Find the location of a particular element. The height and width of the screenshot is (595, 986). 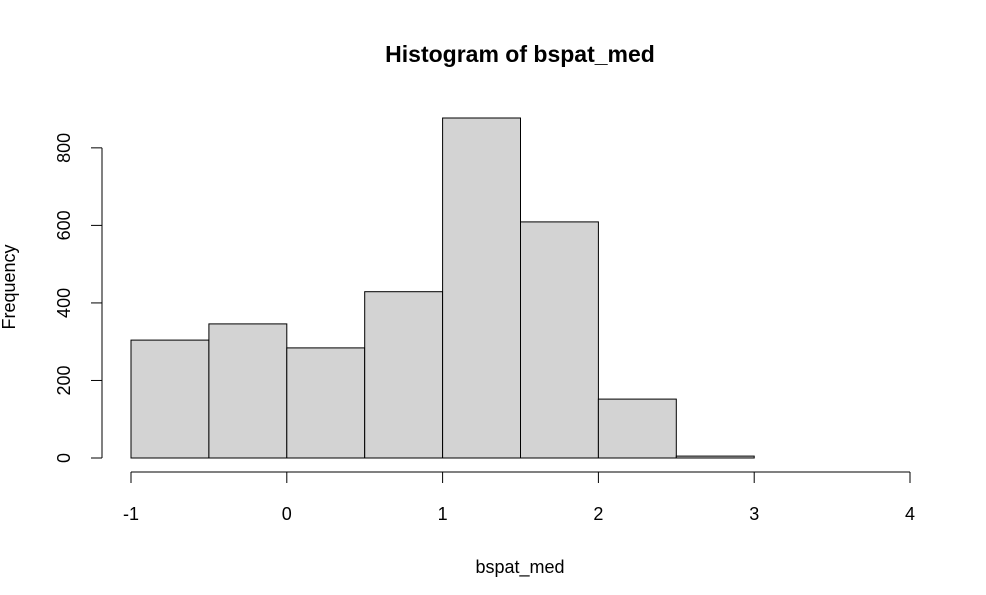

y-axis-label: Frequency is located at coordinates (9, 286).